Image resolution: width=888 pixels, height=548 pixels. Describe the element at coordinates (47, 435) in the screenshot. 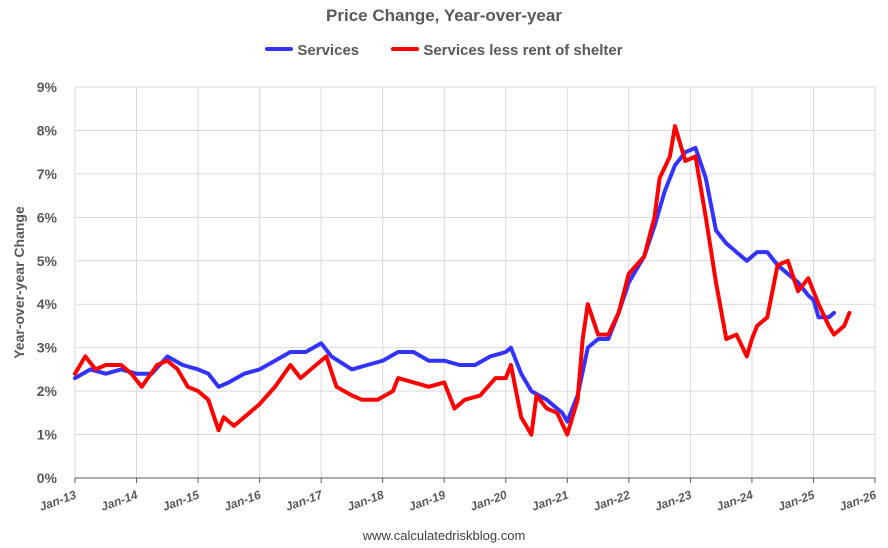

I see `y-tick-label: 1%` at that location.